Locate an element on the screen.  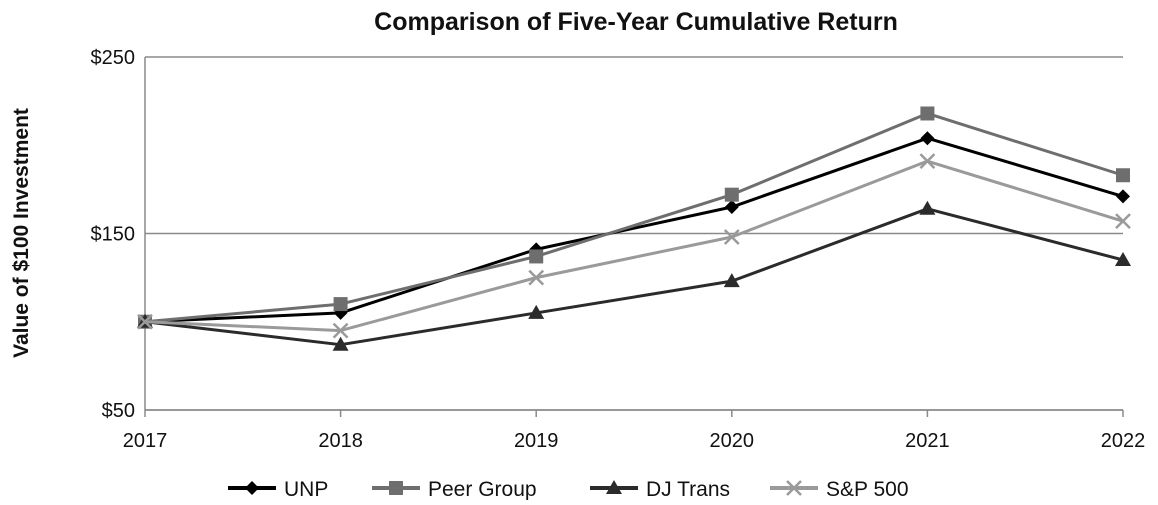
x-tick-label: 2021 is located at coordinates (927, 441).